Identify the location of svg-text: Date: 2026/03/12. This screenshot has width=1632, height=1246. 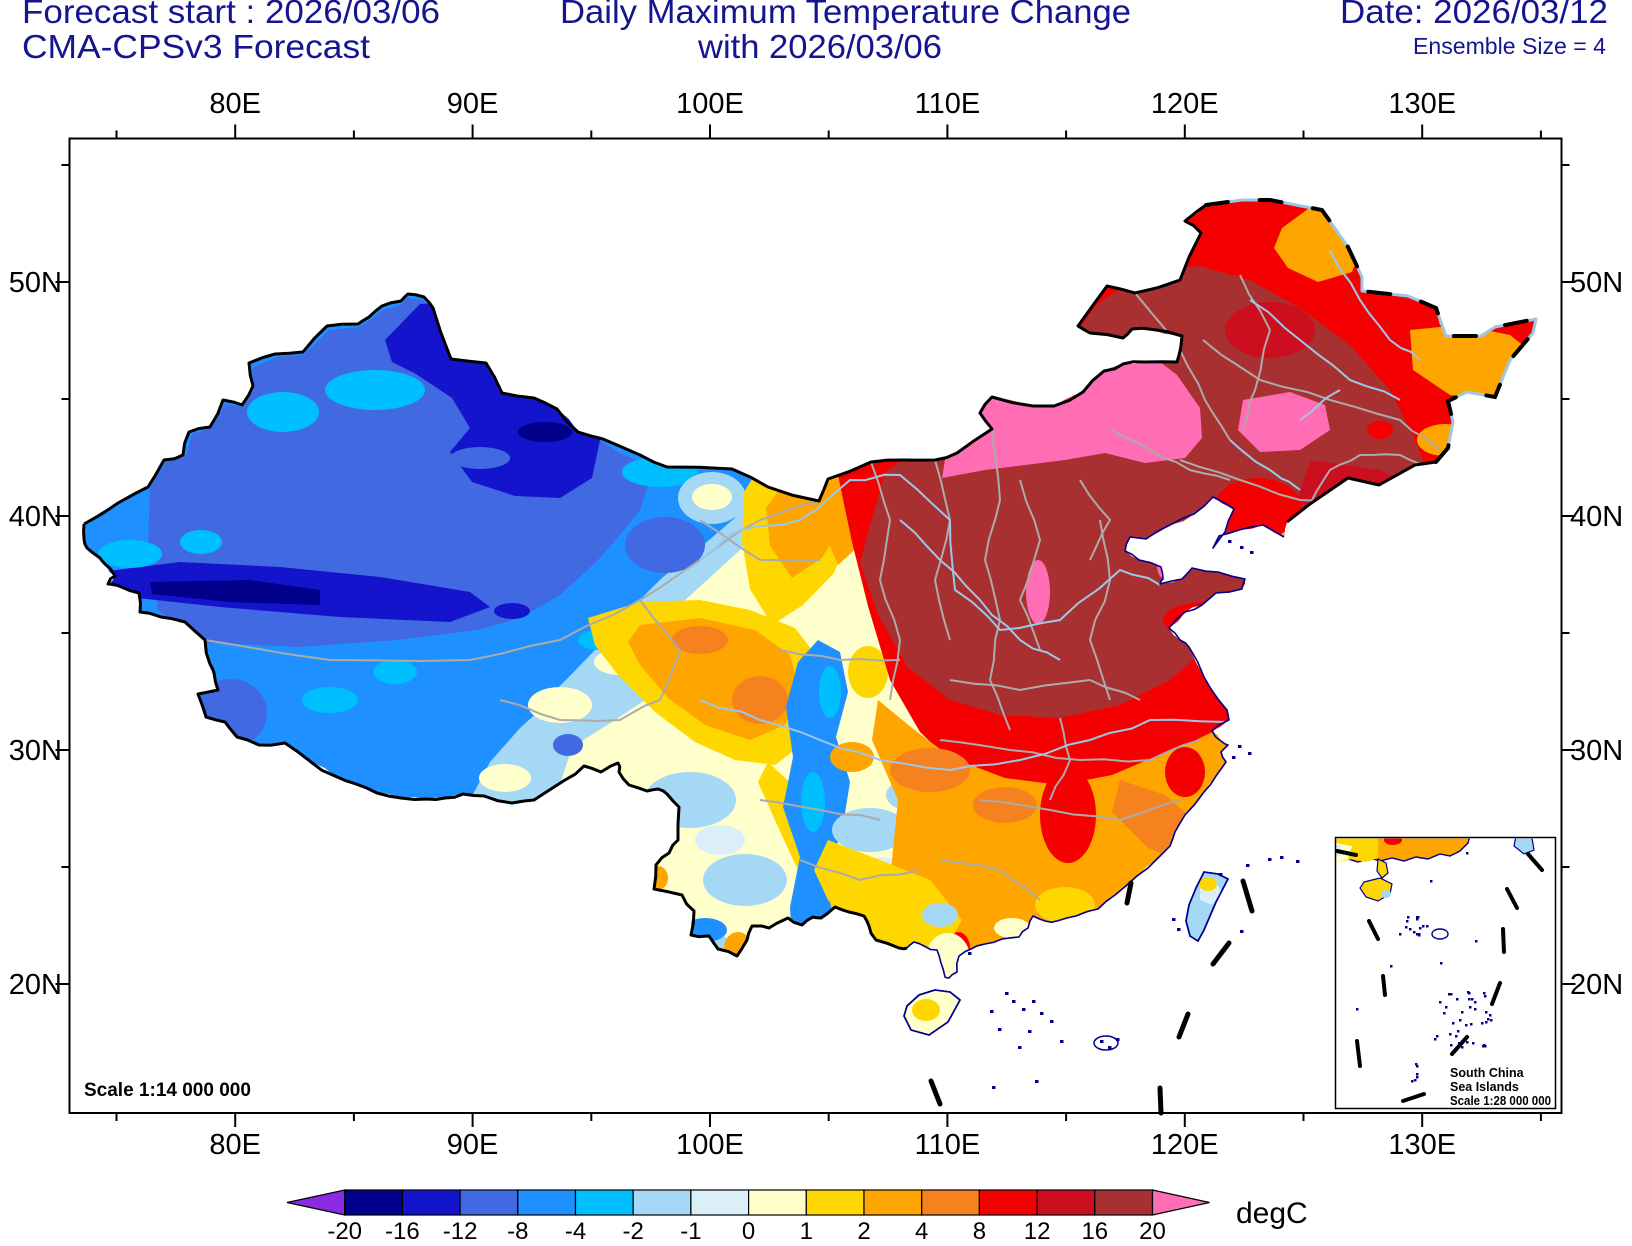
(1474, 15).